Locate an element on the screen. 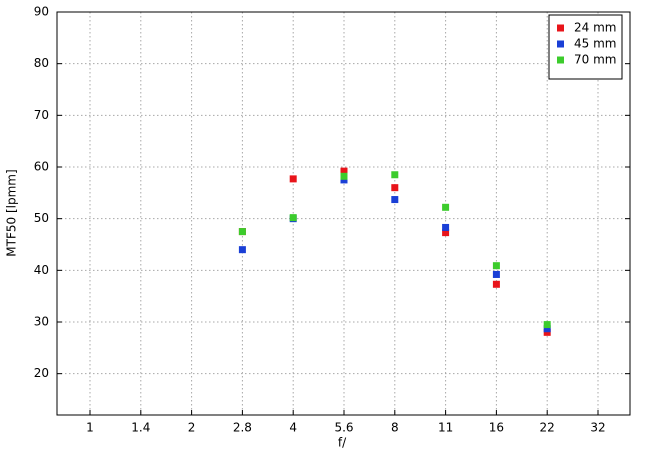 Image resolution: width=655 pixels, height=455 pixels. x-tick-label: 5.6 is located at coordinates (343, 428).